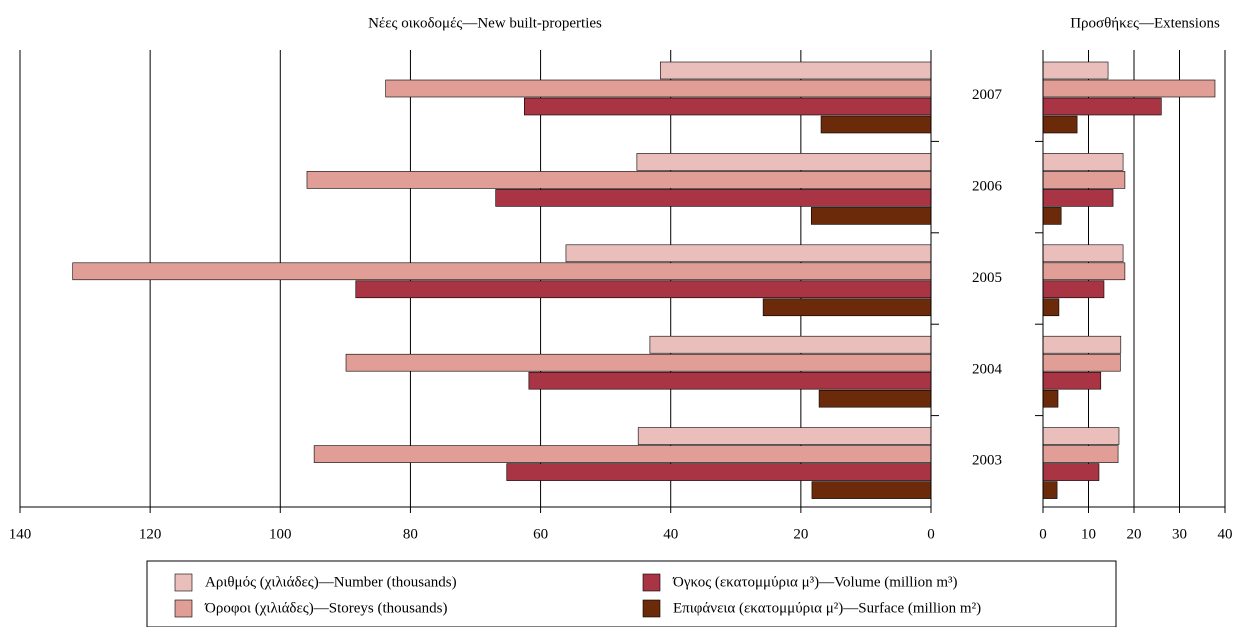 This screenshot has width=1256, height=632. I want to click on x-tick-label: 30, so click(1179, 534).